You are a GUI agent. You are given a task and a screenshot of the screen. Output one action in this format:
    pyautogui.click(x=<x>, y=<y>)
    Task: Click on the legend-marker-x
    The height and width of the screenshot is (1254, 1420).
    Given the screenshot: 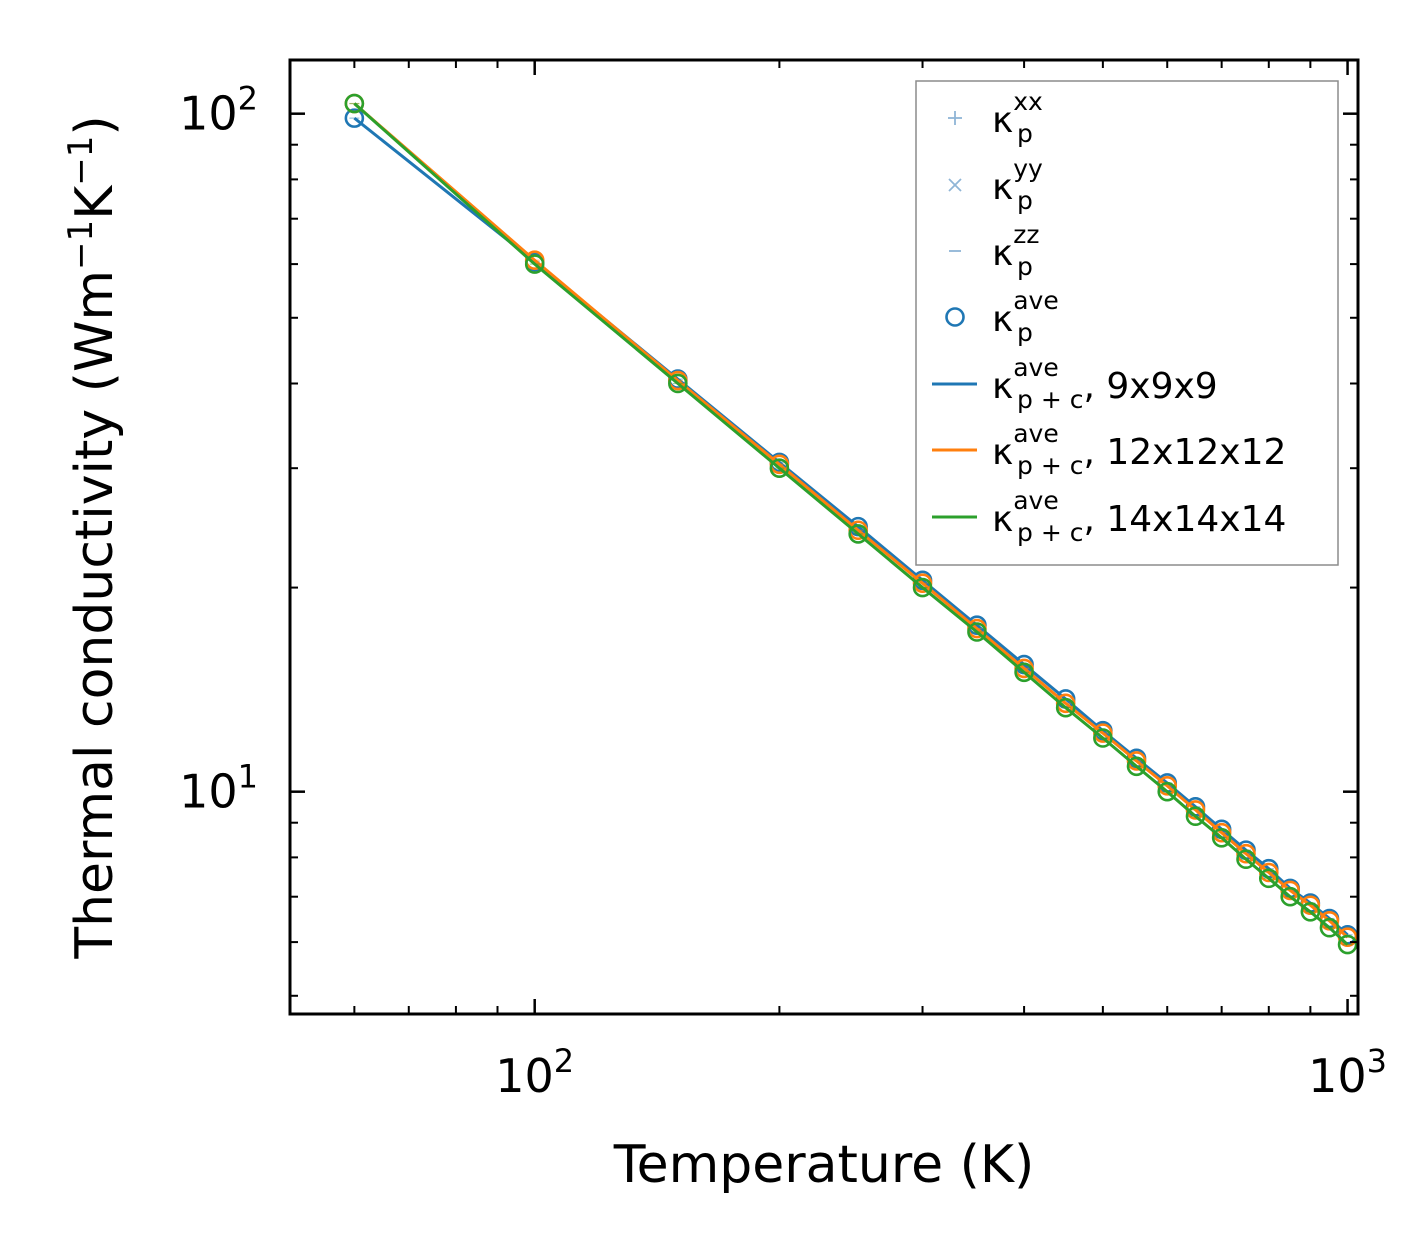 What is the action you would take?
    pyautogui.click(x=955, y=185)
    